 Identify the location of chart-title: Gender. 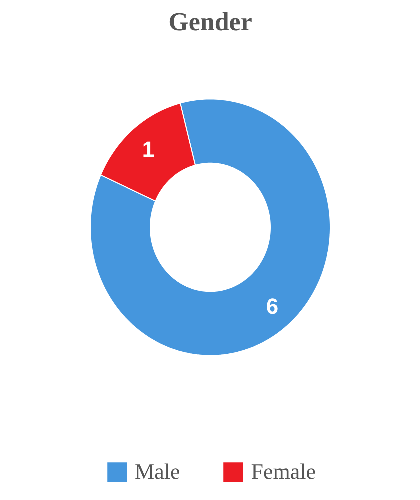
(210, 22).